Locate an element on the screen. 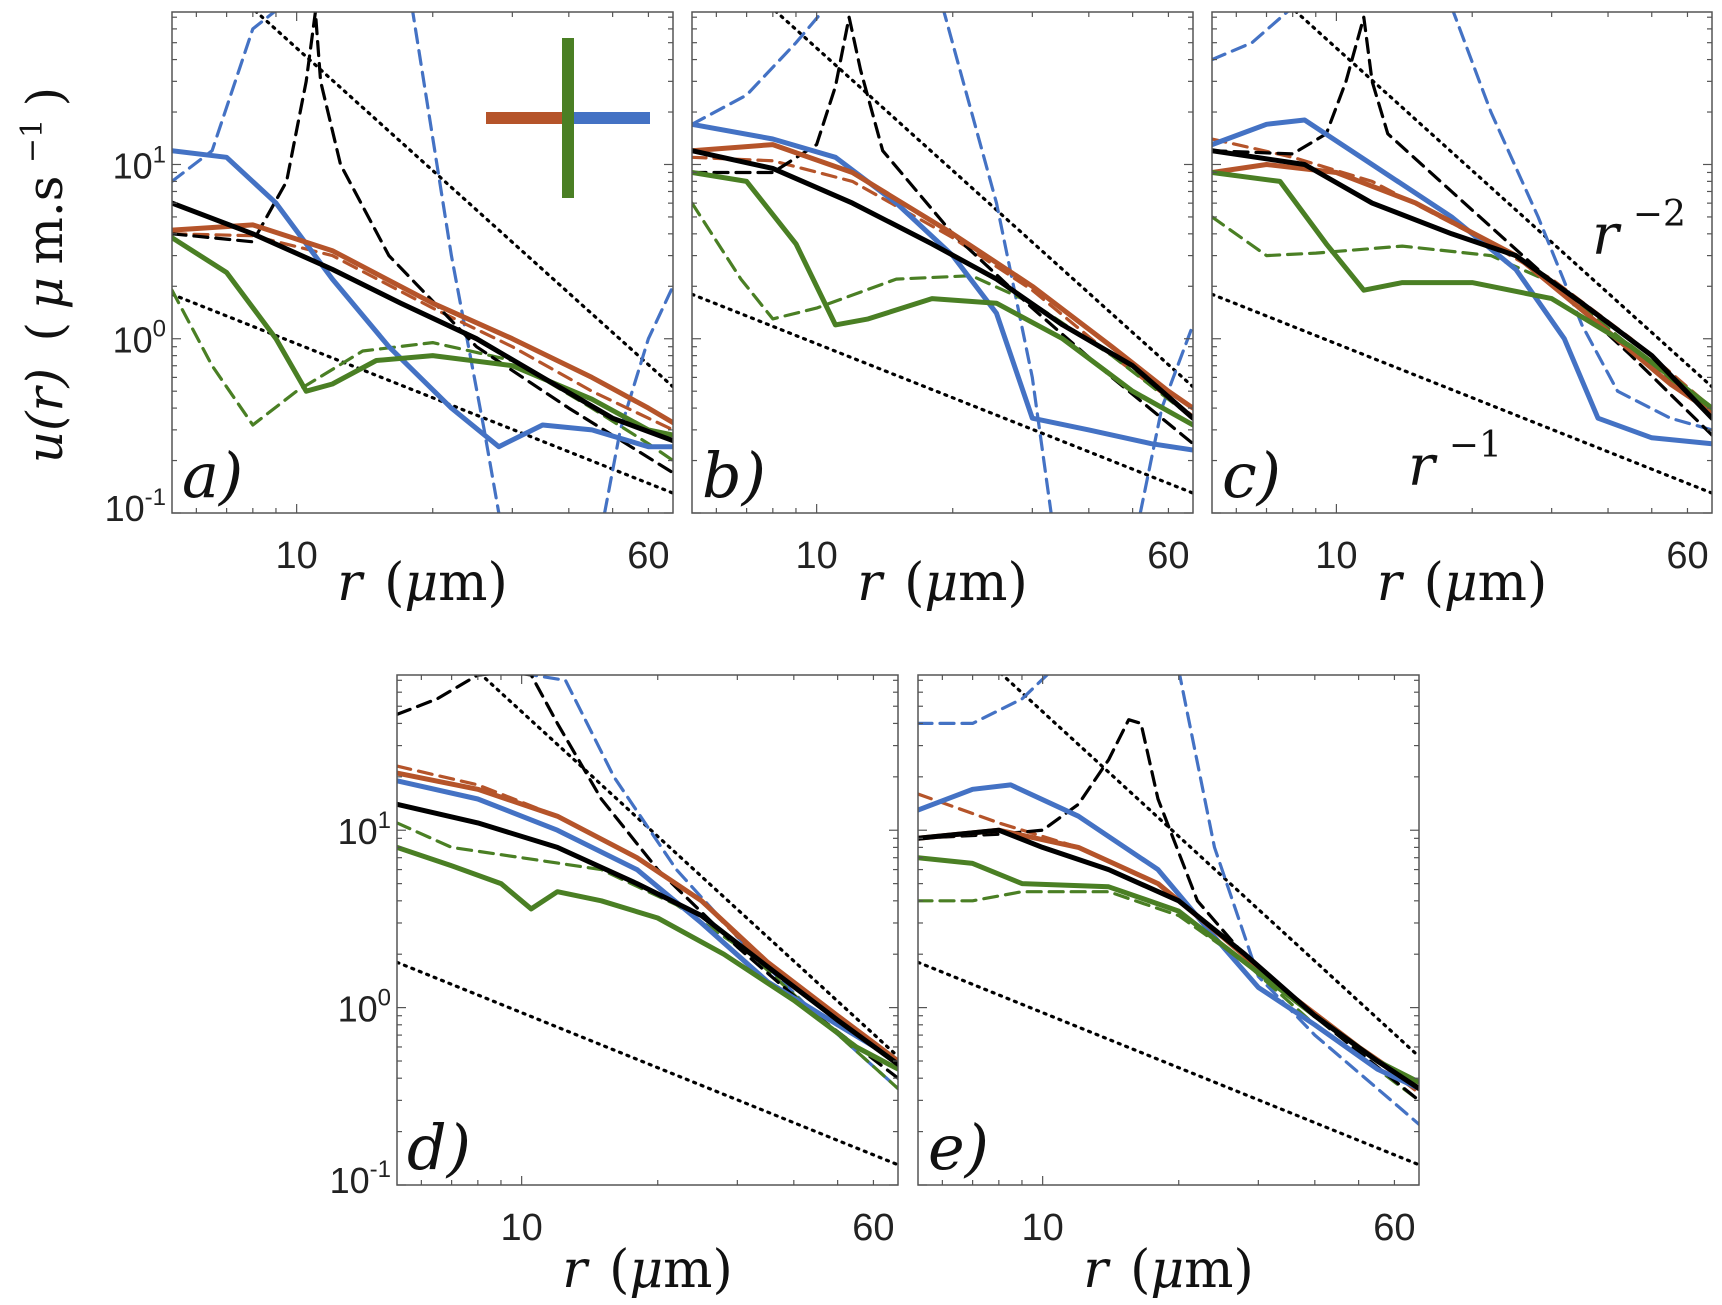 This screenshot has height=1305, width=1722. y-label-func: u(r) is located at coordinates (45, 415).